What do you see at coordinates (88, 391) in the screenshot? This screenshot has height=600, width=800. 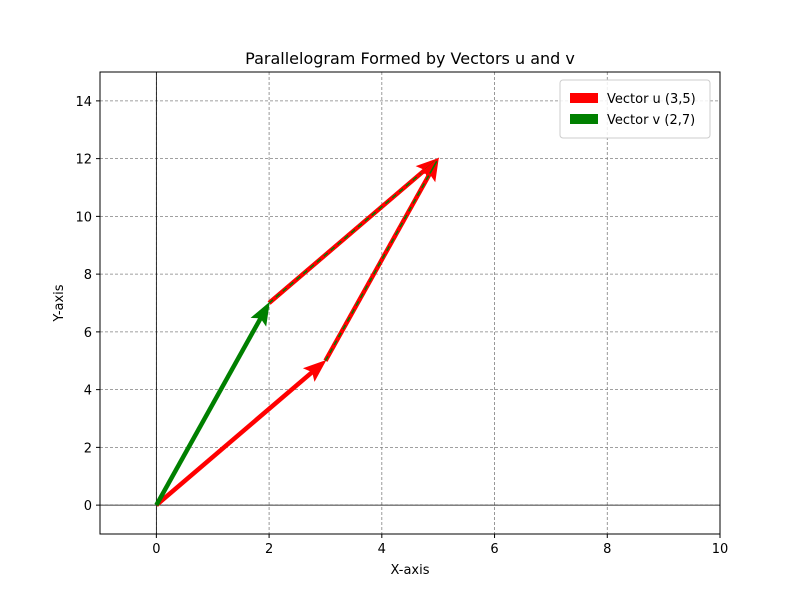 I see `y-tick-label: 4` at bounding box center [88, 391].